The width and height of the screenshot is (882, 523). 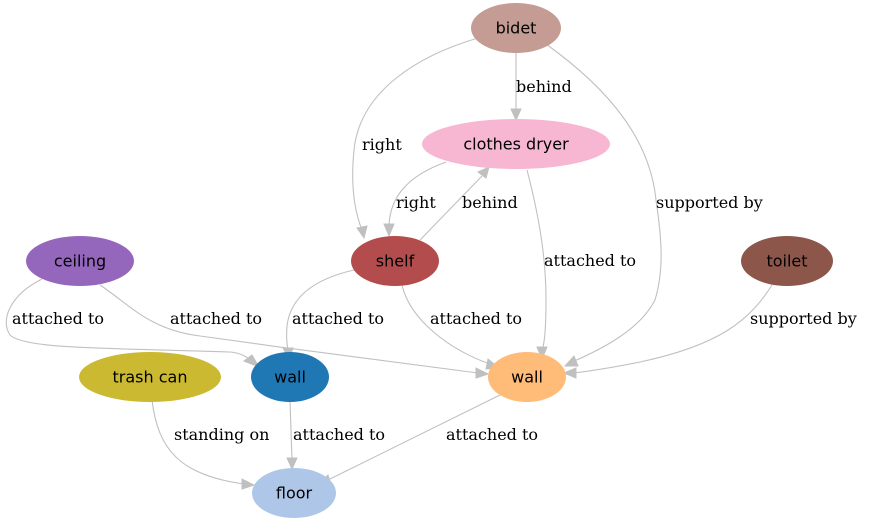 I want to click on edge-trash-can-standing-on-floor: standing on, so click(x=210, y=444).